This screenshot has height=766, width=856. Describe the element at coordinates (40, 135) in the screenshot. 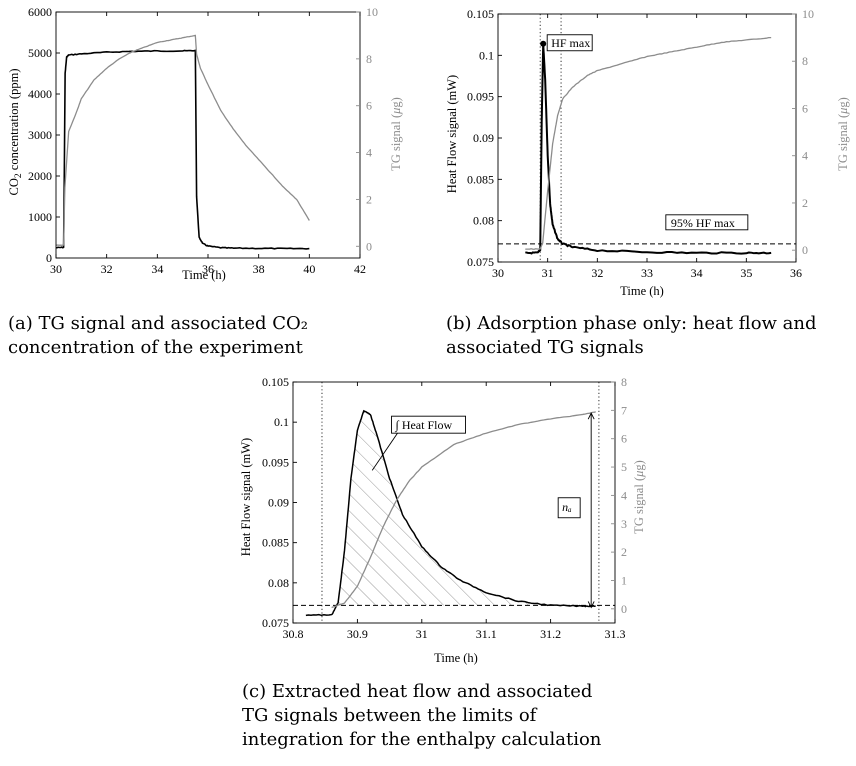

I see `y-left-tick-label: 3000` at that location.